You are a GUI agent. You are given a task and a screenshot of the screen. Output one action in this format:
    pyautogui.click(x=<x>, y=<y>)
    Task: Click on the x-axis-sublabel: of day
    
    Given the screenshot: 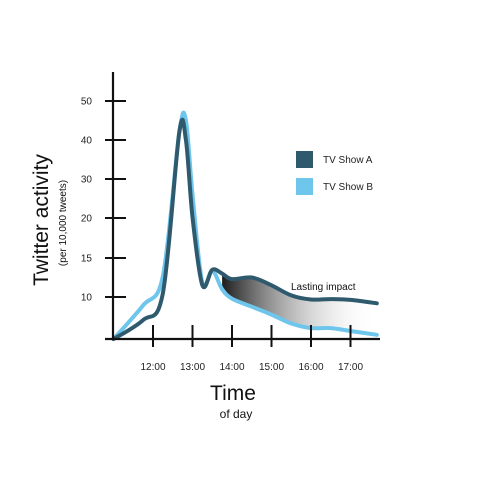 What is the action you would take?
    pyautogui.click(x=236, y=414)
    